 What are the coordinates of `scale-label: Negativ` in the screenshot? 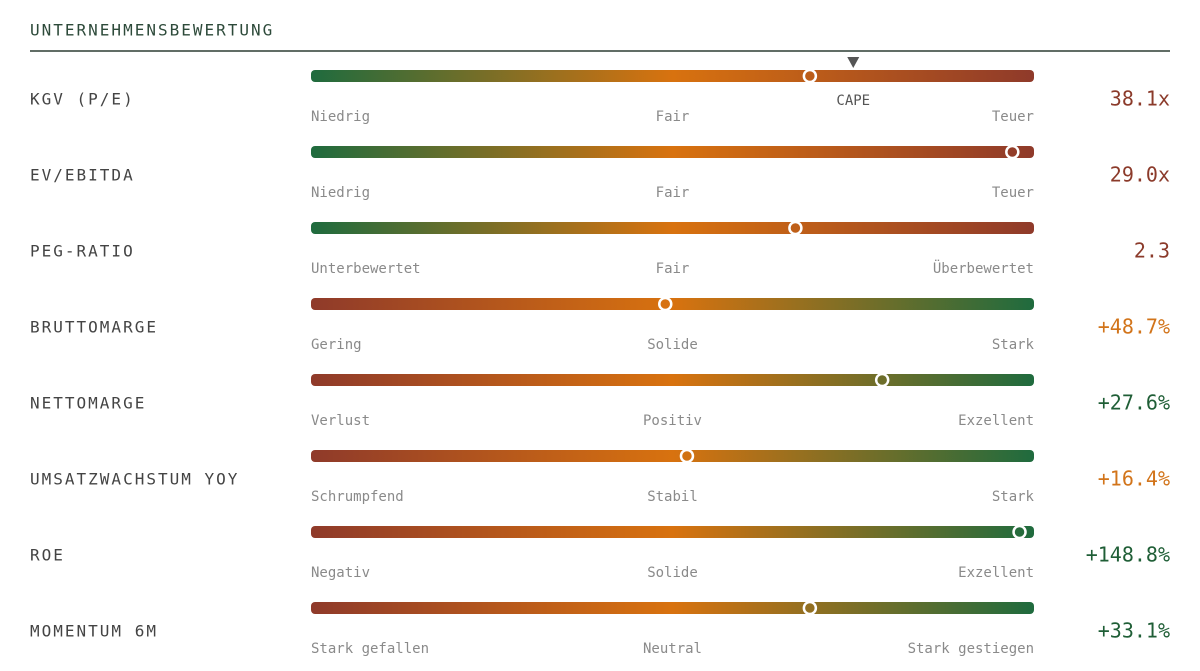 It's located at (340, 573).